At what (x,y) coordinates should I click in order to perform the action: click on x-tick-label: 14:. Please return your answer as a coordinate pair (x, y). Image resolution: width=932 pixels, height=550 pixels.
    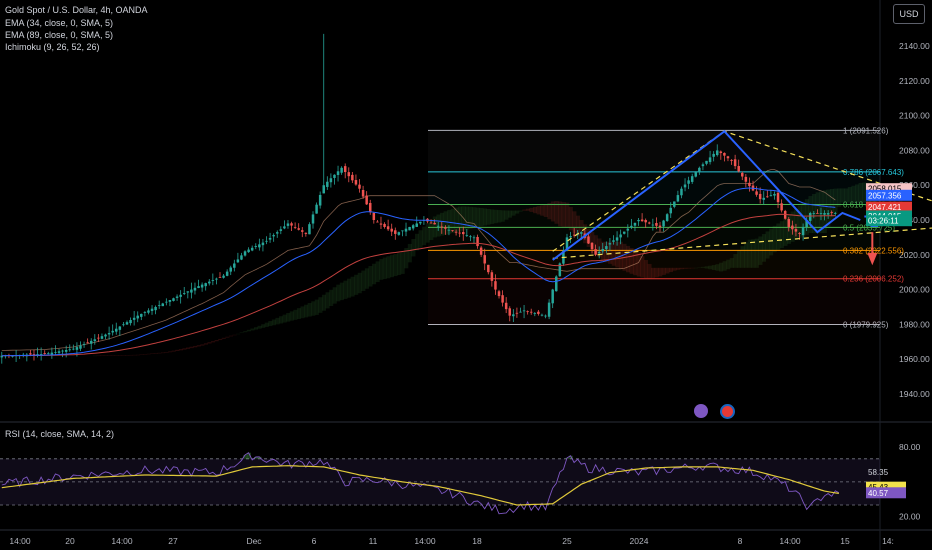
    Looking at the image, I should click on (888, 541).